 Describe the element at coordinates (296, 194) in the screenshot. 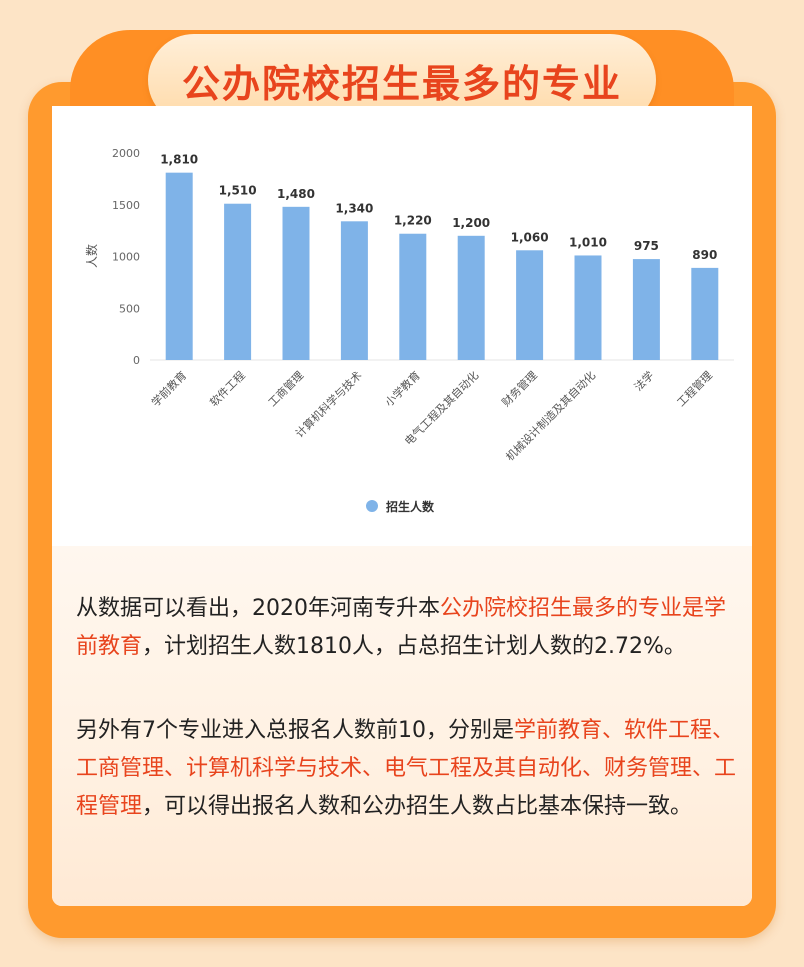

I see `bar-value-label: 1,480` at that location.